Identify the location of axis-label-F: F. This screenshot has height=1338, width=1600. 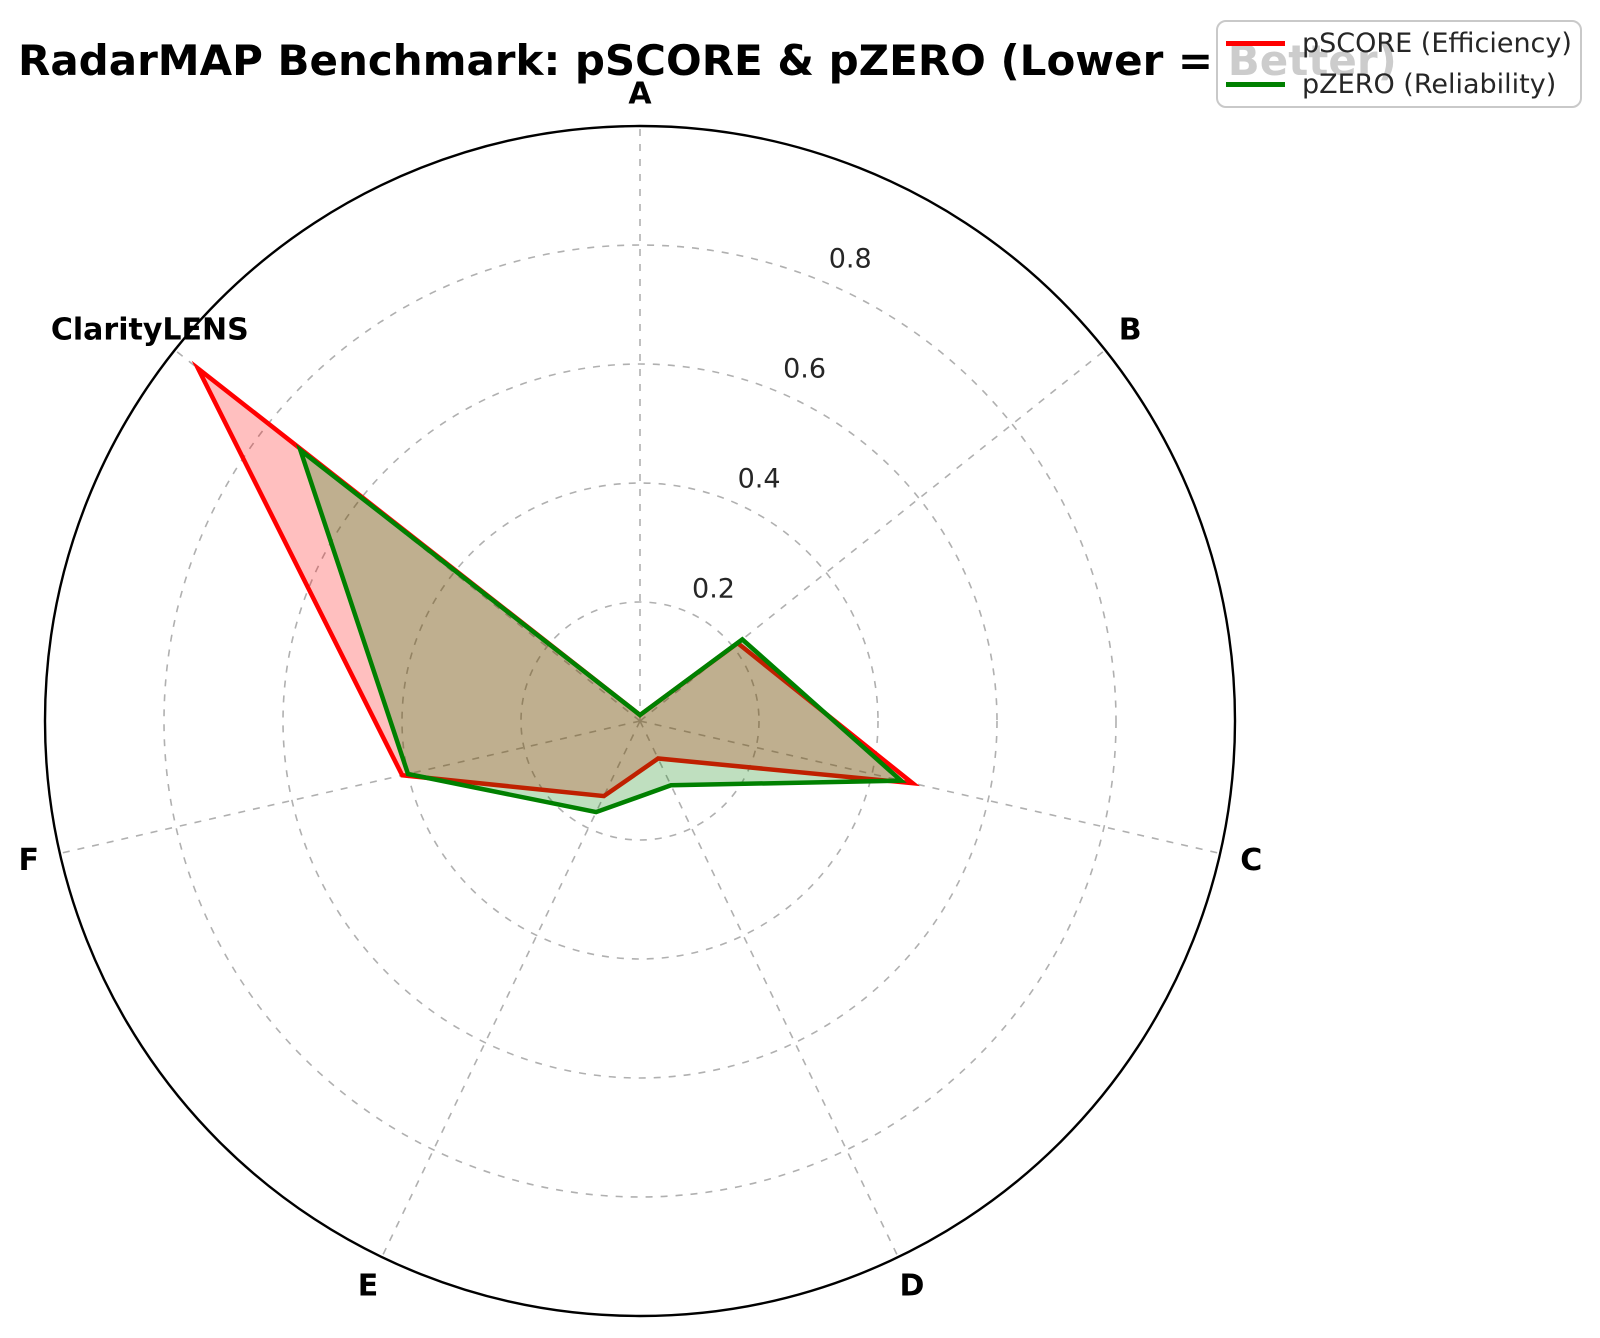
(28, 860).